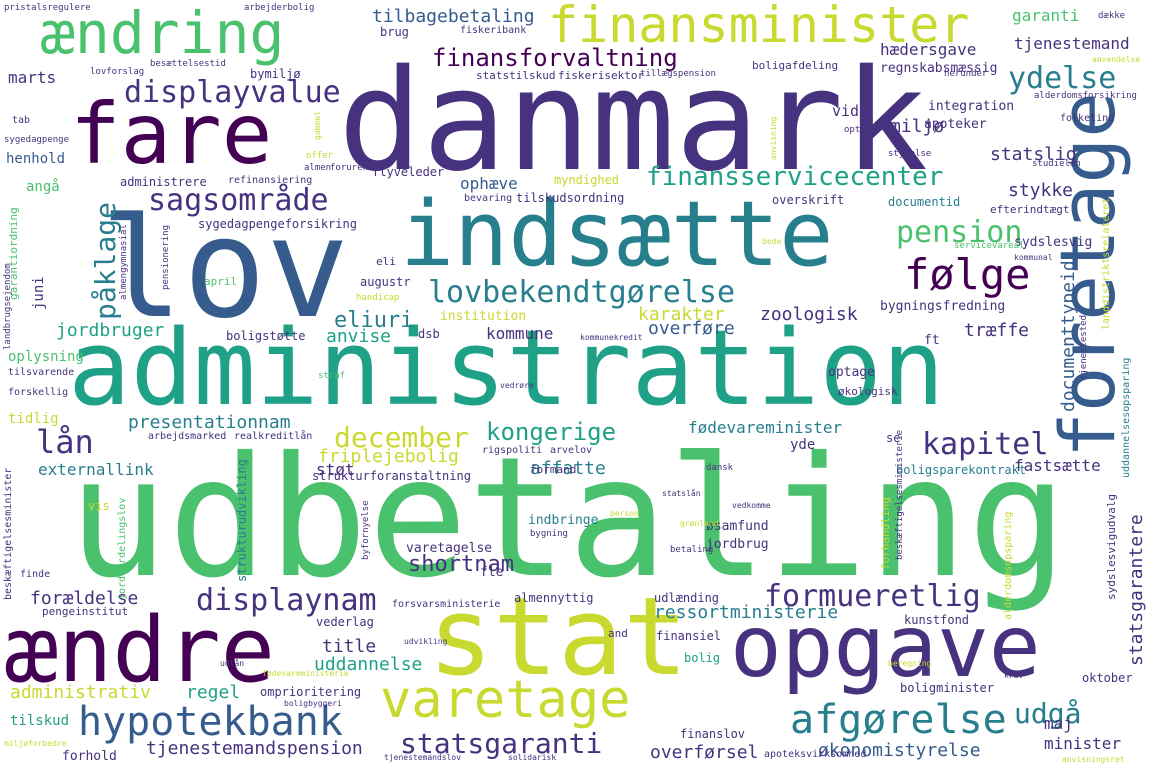  What do you see at coordinates (122, 548) in the screenshot?
I see `word-jordfordelingslov: jordfordelingslov` at bounding box center [122, 548].